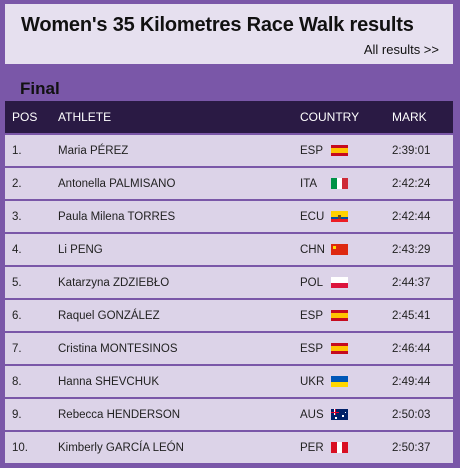  I want to click on athlete-name: Rebecca HENDERSON, so click(119, 414).